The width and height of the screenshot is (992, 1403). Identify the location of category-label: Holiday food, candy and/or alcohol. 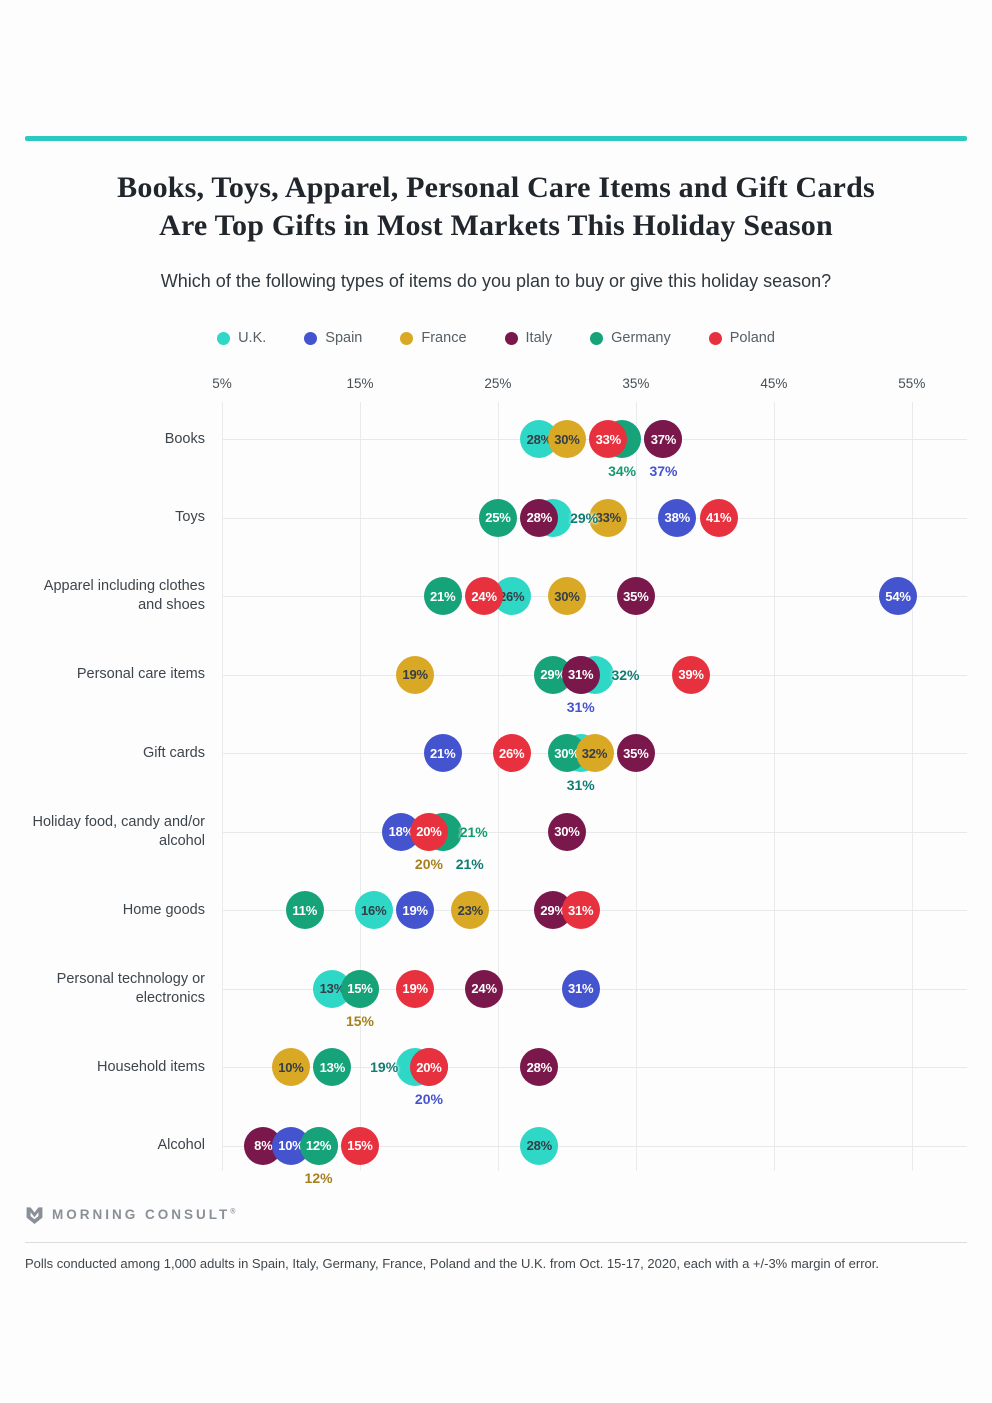
(119, 831).